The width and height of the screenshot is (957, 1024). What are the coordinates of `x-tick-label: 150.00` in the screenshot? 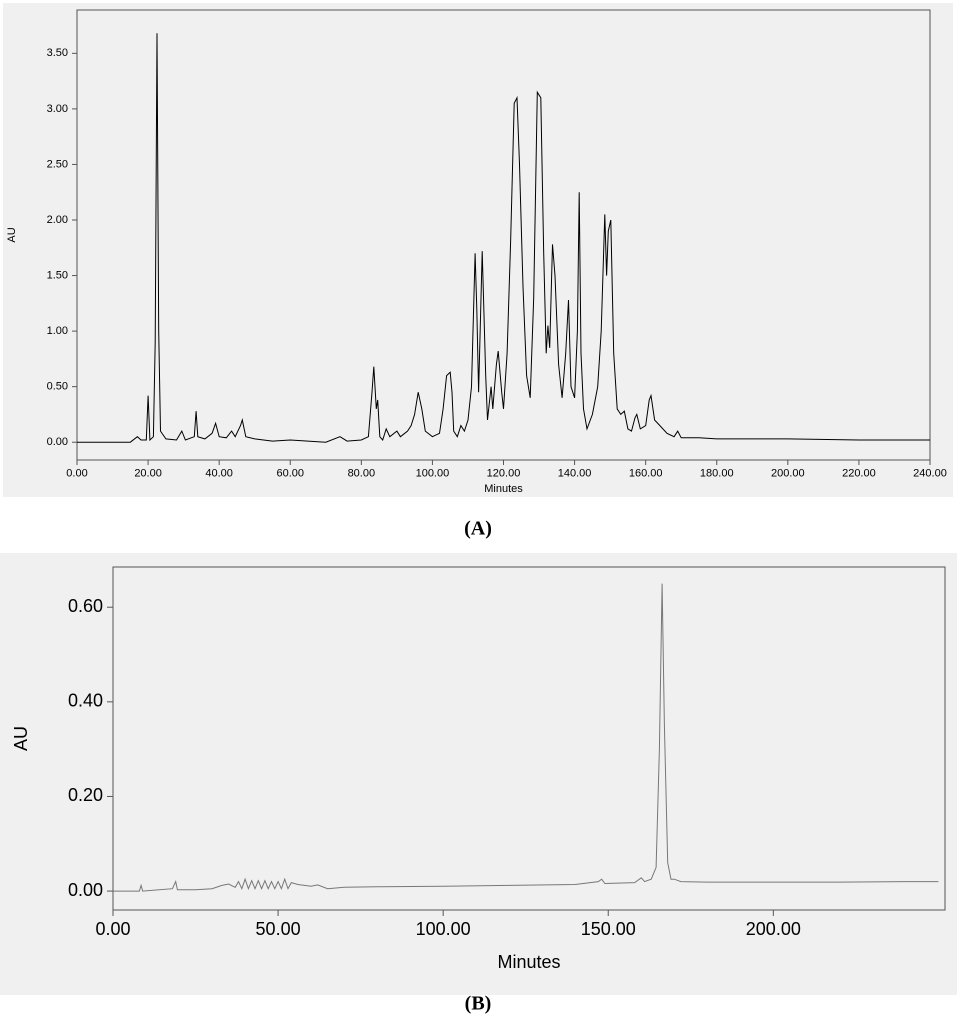 It's located at (608, 929).